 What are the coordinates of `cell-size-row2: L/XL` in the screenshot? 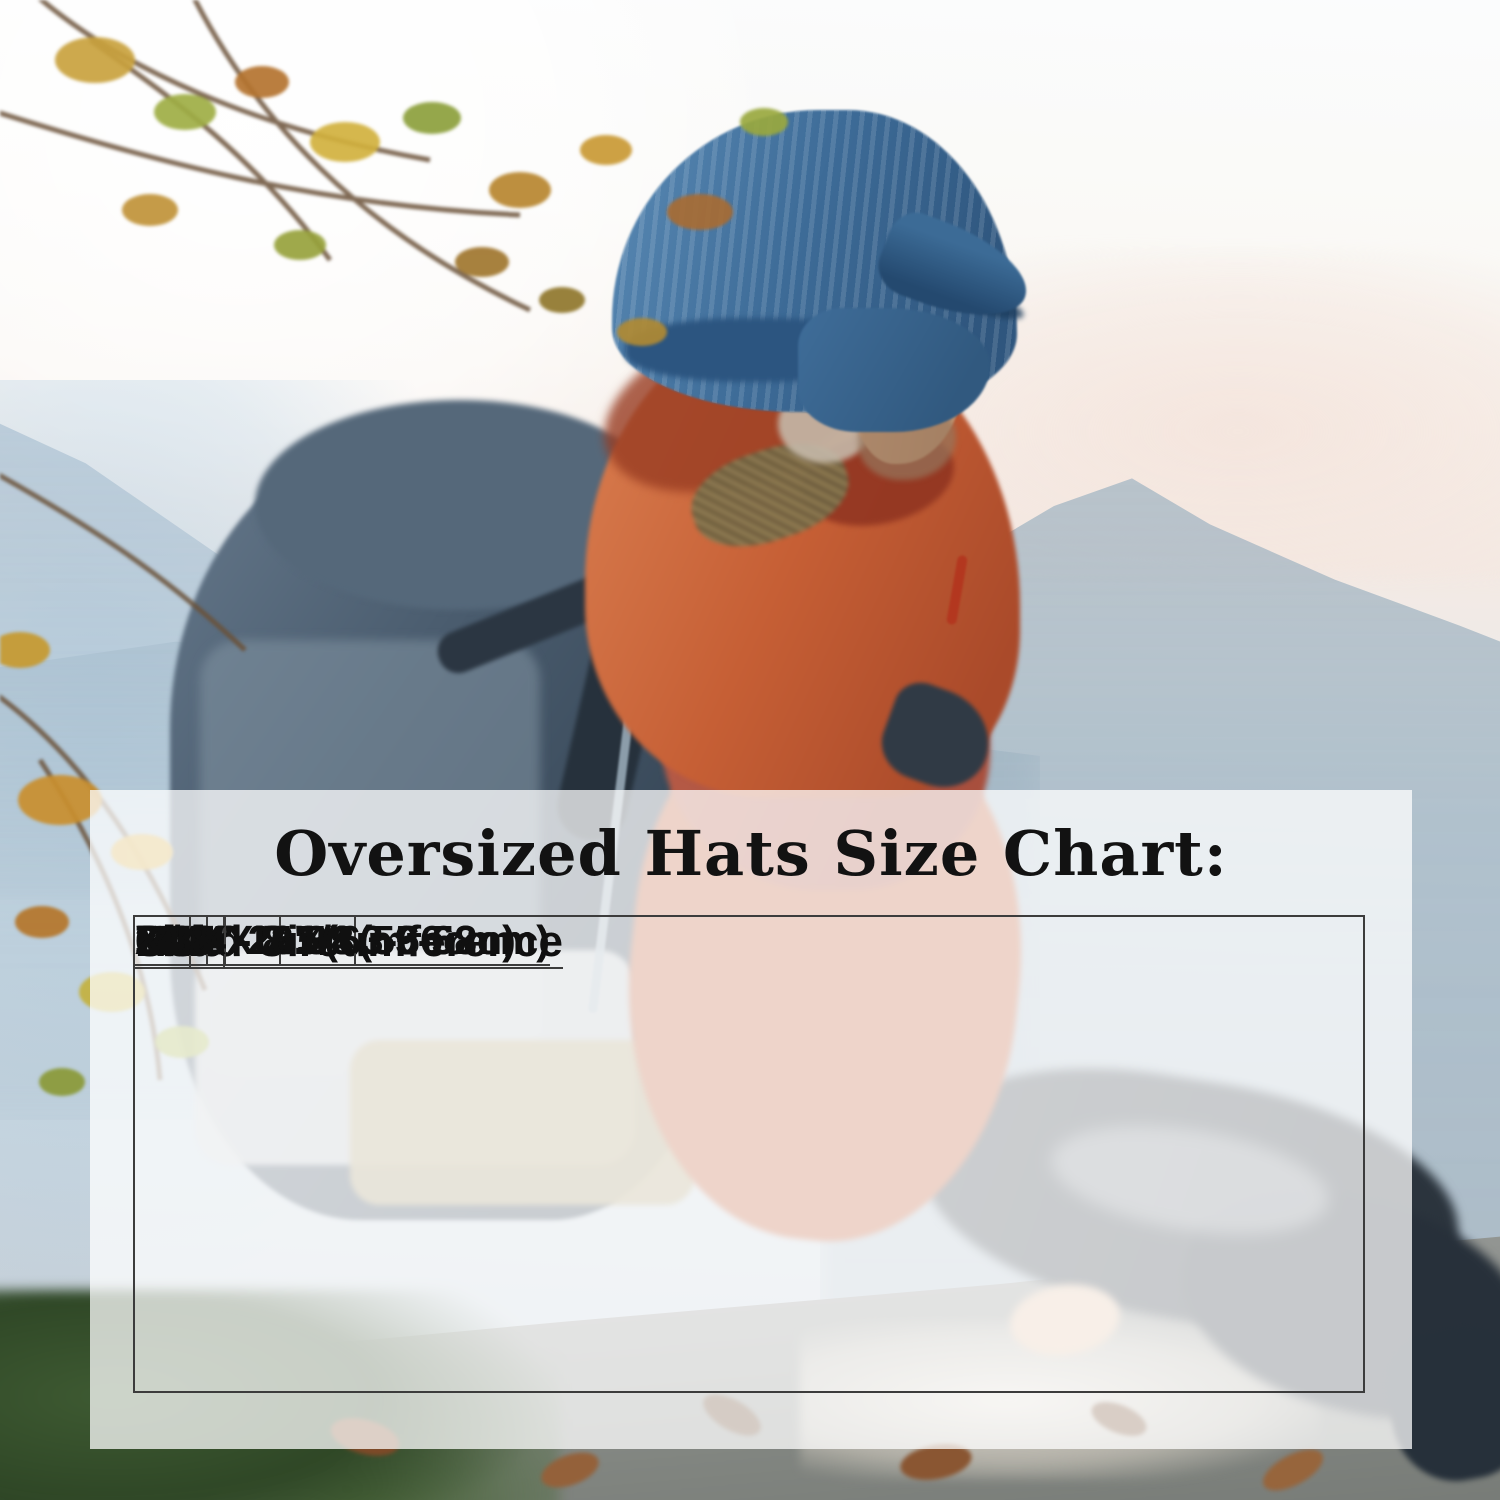 It's located at (180, 941).